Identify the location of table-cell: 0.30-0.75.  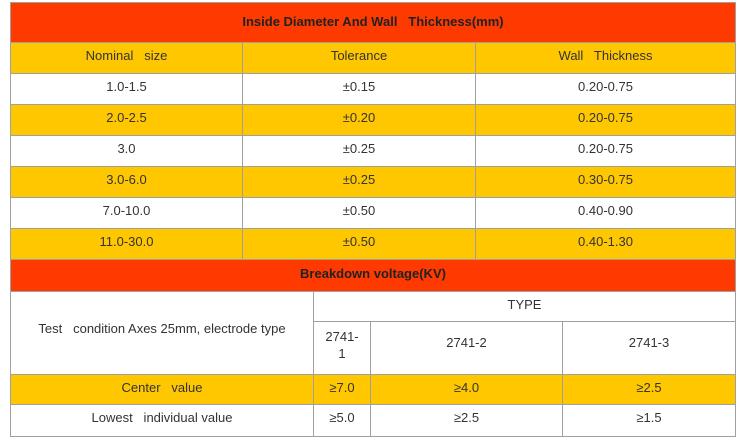
(605, 182).